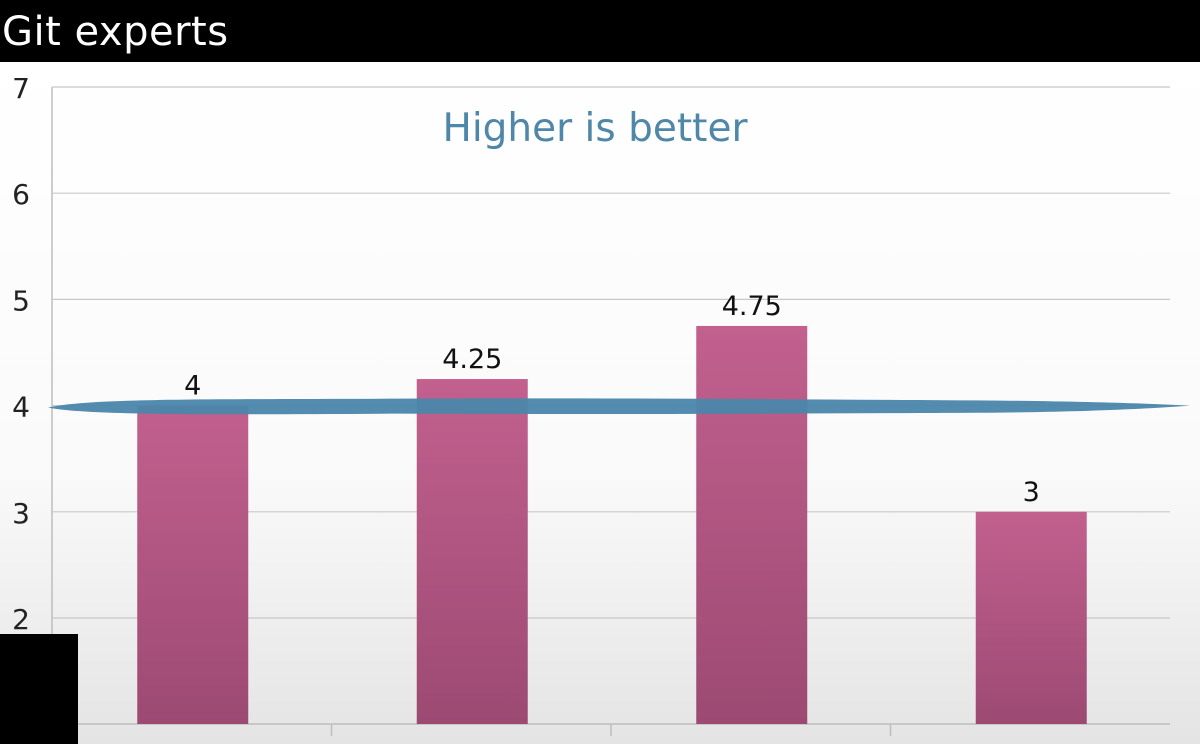 The height and width of the screenshot is (744, 1200). What do you see at coordinates (600, 31) in the screenshot?
I see `title-bar: Git experts` at bounding box center [600, 31].